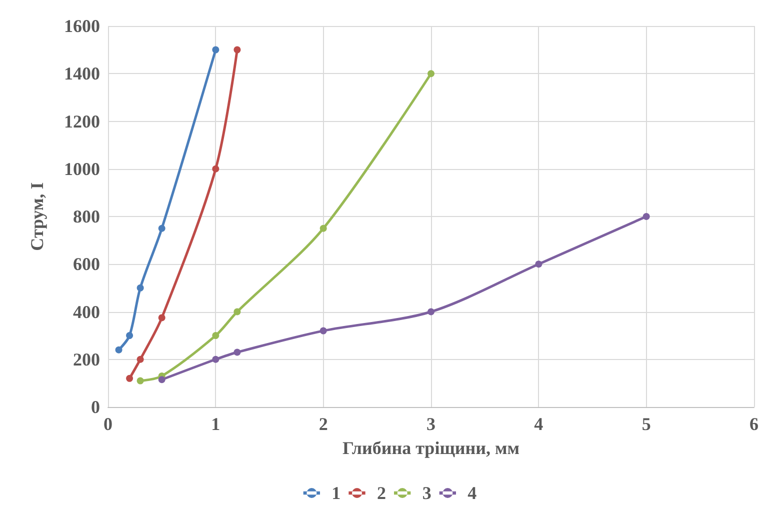 Image resolution: width=780 pixels, height=525 pixels. I want to click on legend-label: 1, so click(336, 493).